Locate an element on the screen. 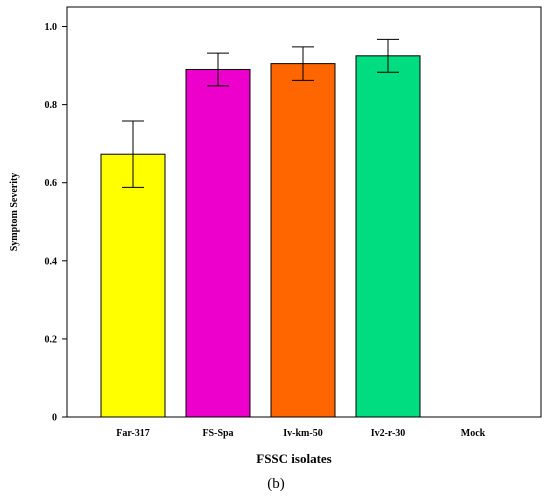  y-tick-label: 0.2 is located at coordinates (51, 339).